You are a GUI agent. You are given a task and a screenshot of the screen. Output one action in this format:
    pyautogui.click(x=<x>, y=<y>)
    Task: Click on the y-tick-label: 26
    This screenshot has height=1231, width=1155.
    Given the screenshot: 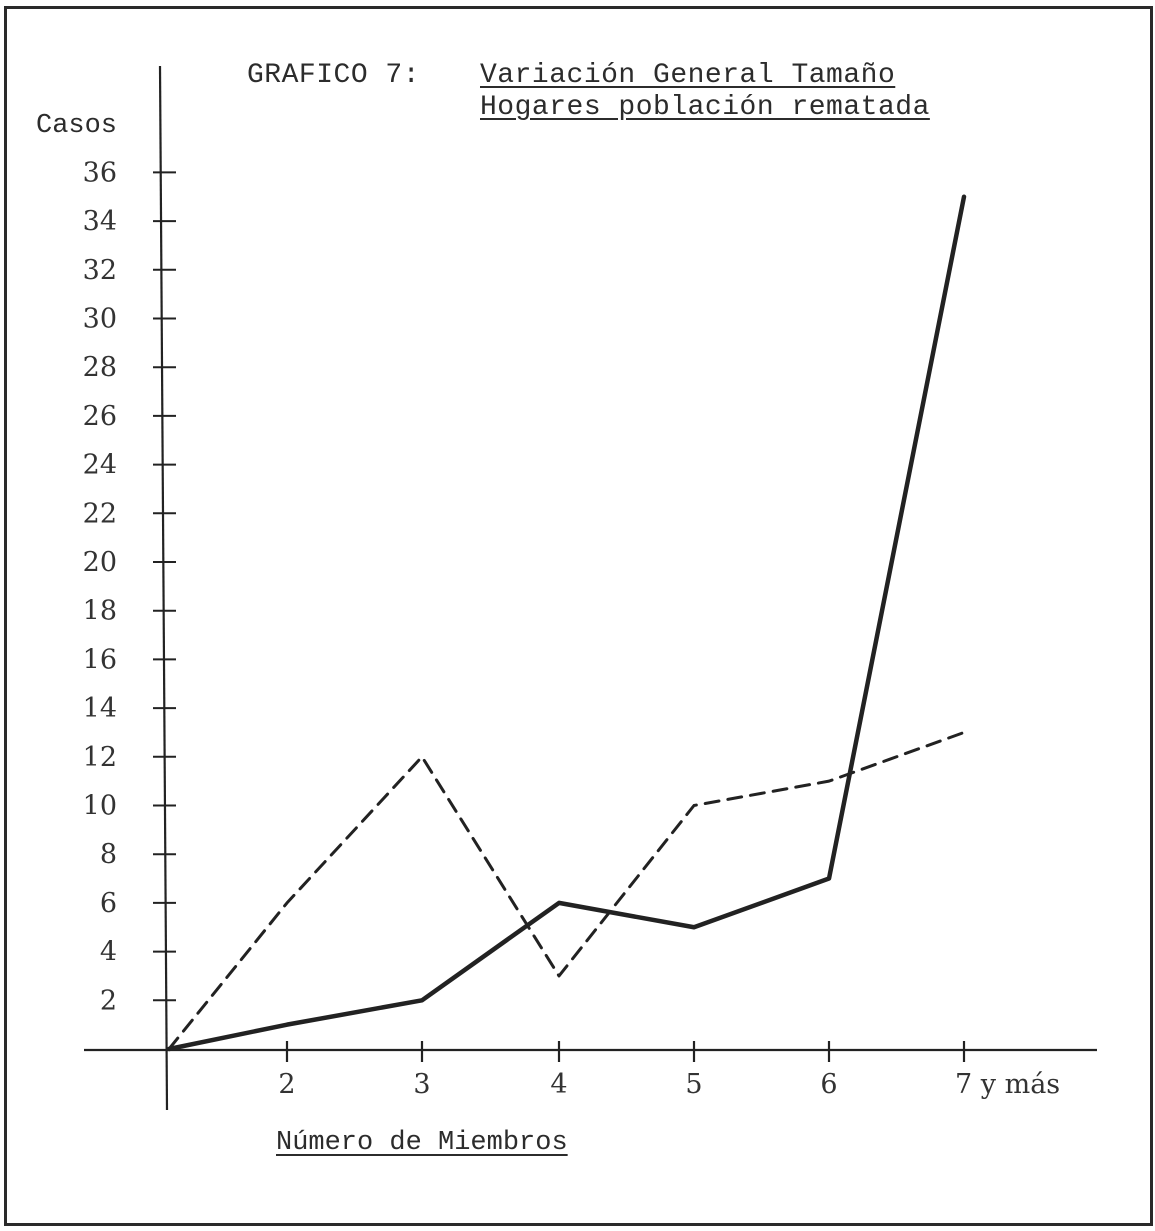 What is the action you would take?
    pyautogui.click(x=100, y=416)
    